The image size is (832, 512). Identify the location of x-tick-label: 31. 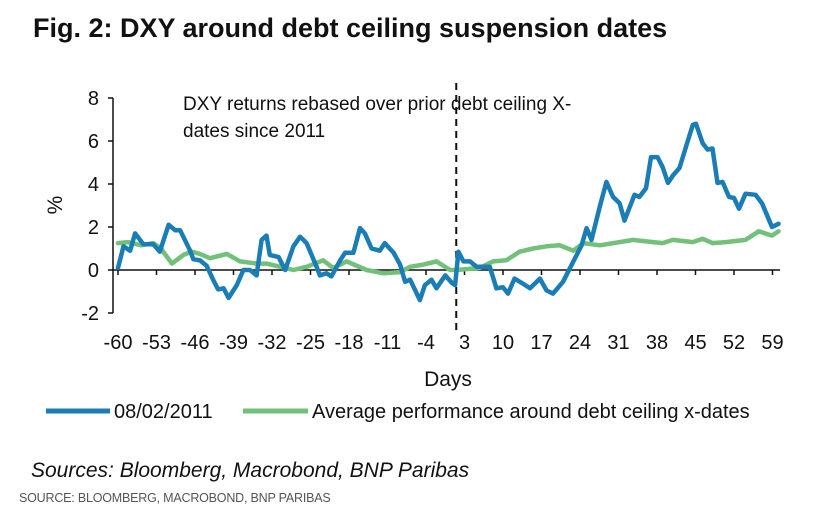
(618, 343).